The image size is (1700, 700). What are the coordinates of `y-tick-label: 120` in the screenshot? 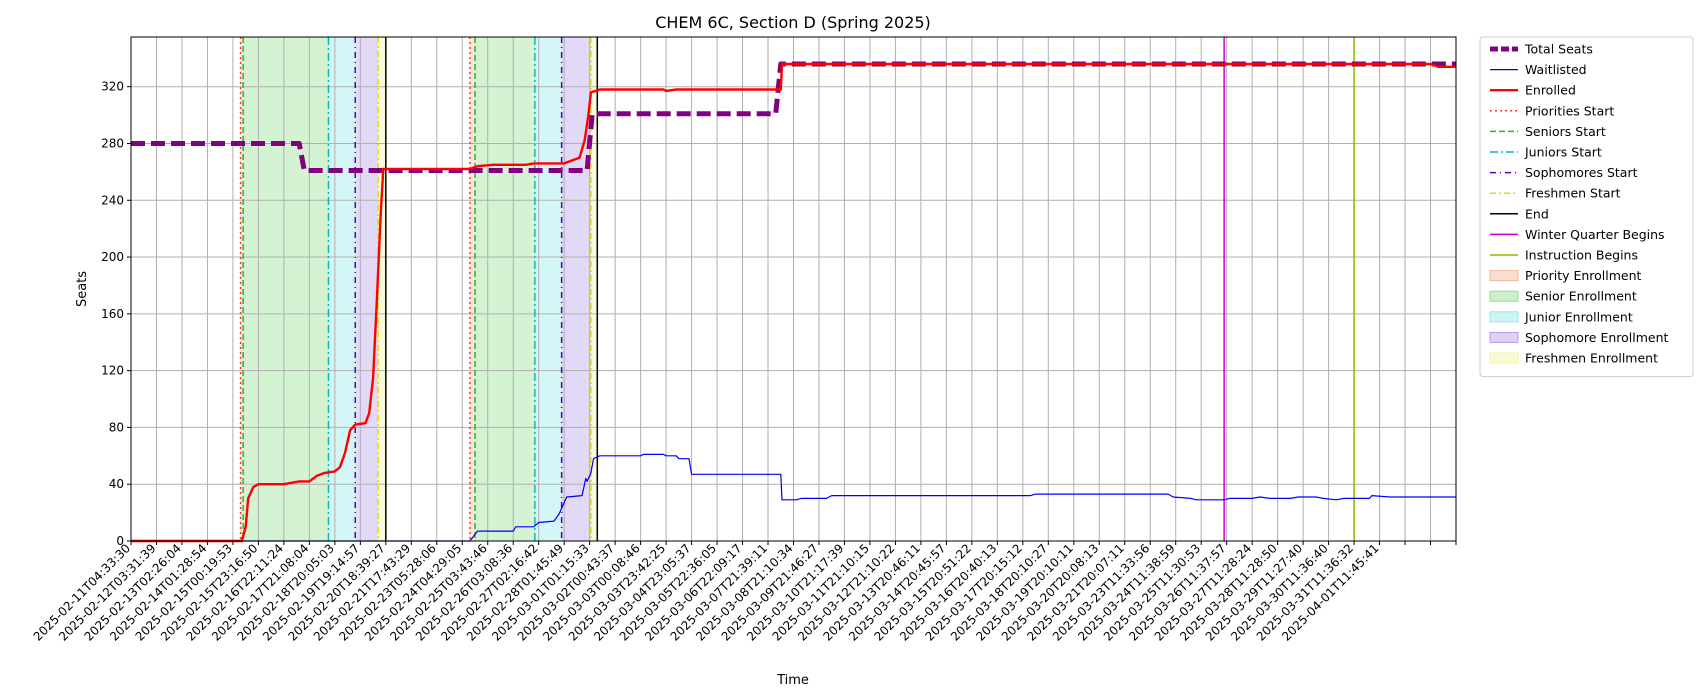 It's located at (112, 371).